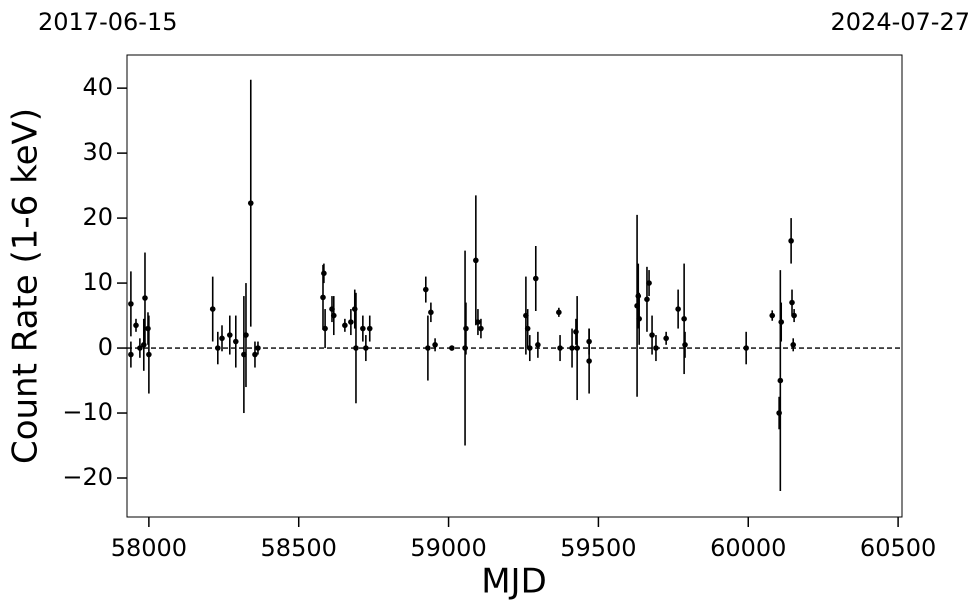 The height and width of the screenshot is (613, 980). I want to click on y-tick-label: 20, so click(97, 217).